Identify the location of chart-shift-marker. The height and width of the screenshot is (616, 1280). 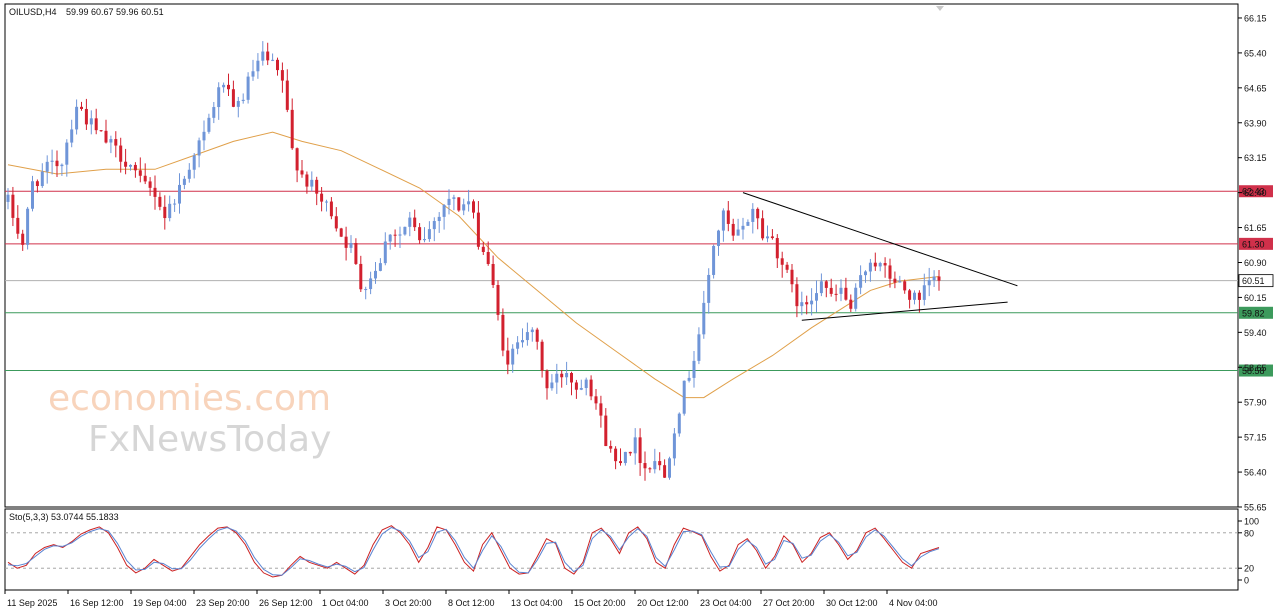
(940, 8).